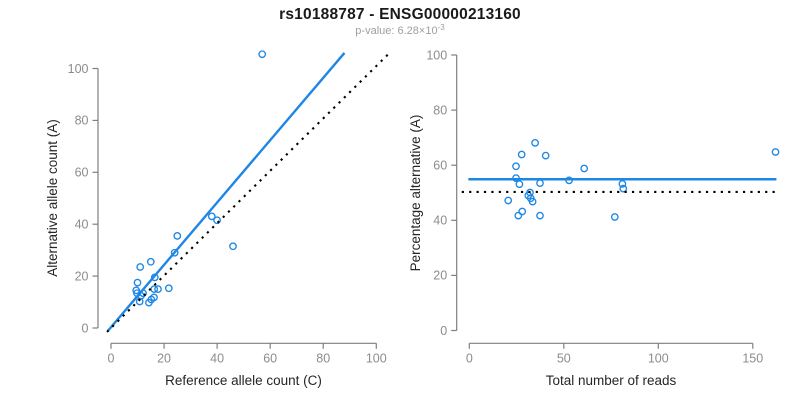 This screenshot has width=800, height=400. What do you see at coordinates (323, 358) in the screenshot?
I see `x-tick-label: 80` at bounding box center [323, 358].